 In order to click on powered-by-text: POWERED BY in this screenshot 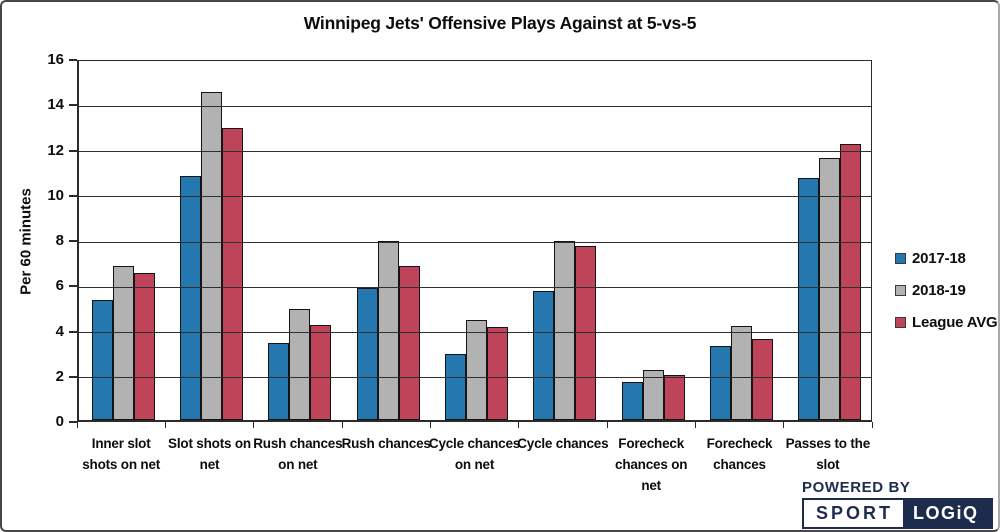, I will do `click(856, 487)`.